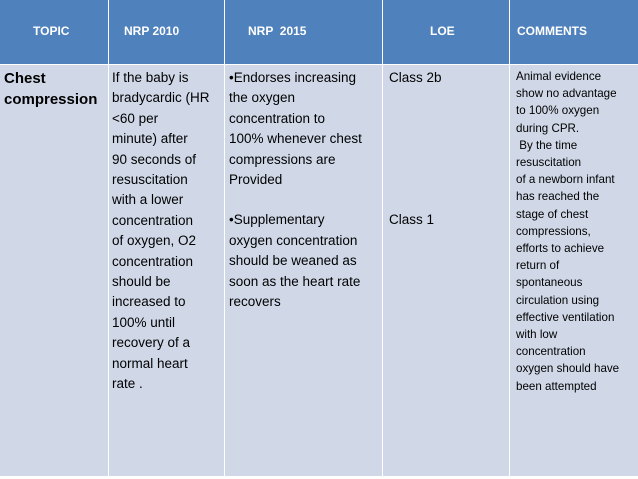 The image size is (638, 479). I want to click on text-line: of oxygen, O2, so click(154, 241).